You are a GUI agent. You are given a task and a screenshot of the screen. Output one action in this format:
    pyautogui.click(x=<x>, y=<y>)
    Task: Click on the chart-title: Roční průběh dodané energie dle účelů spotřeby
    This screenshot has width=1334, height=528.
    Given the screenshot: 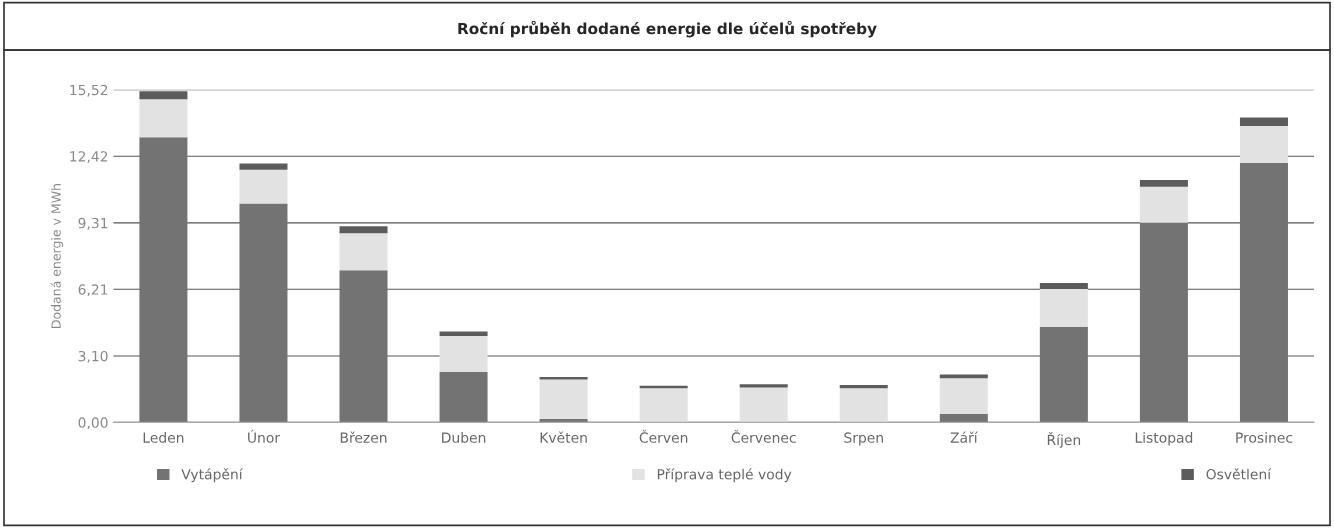 What is the action you would take?
    pyautogui.click(x=667, y=29)
    